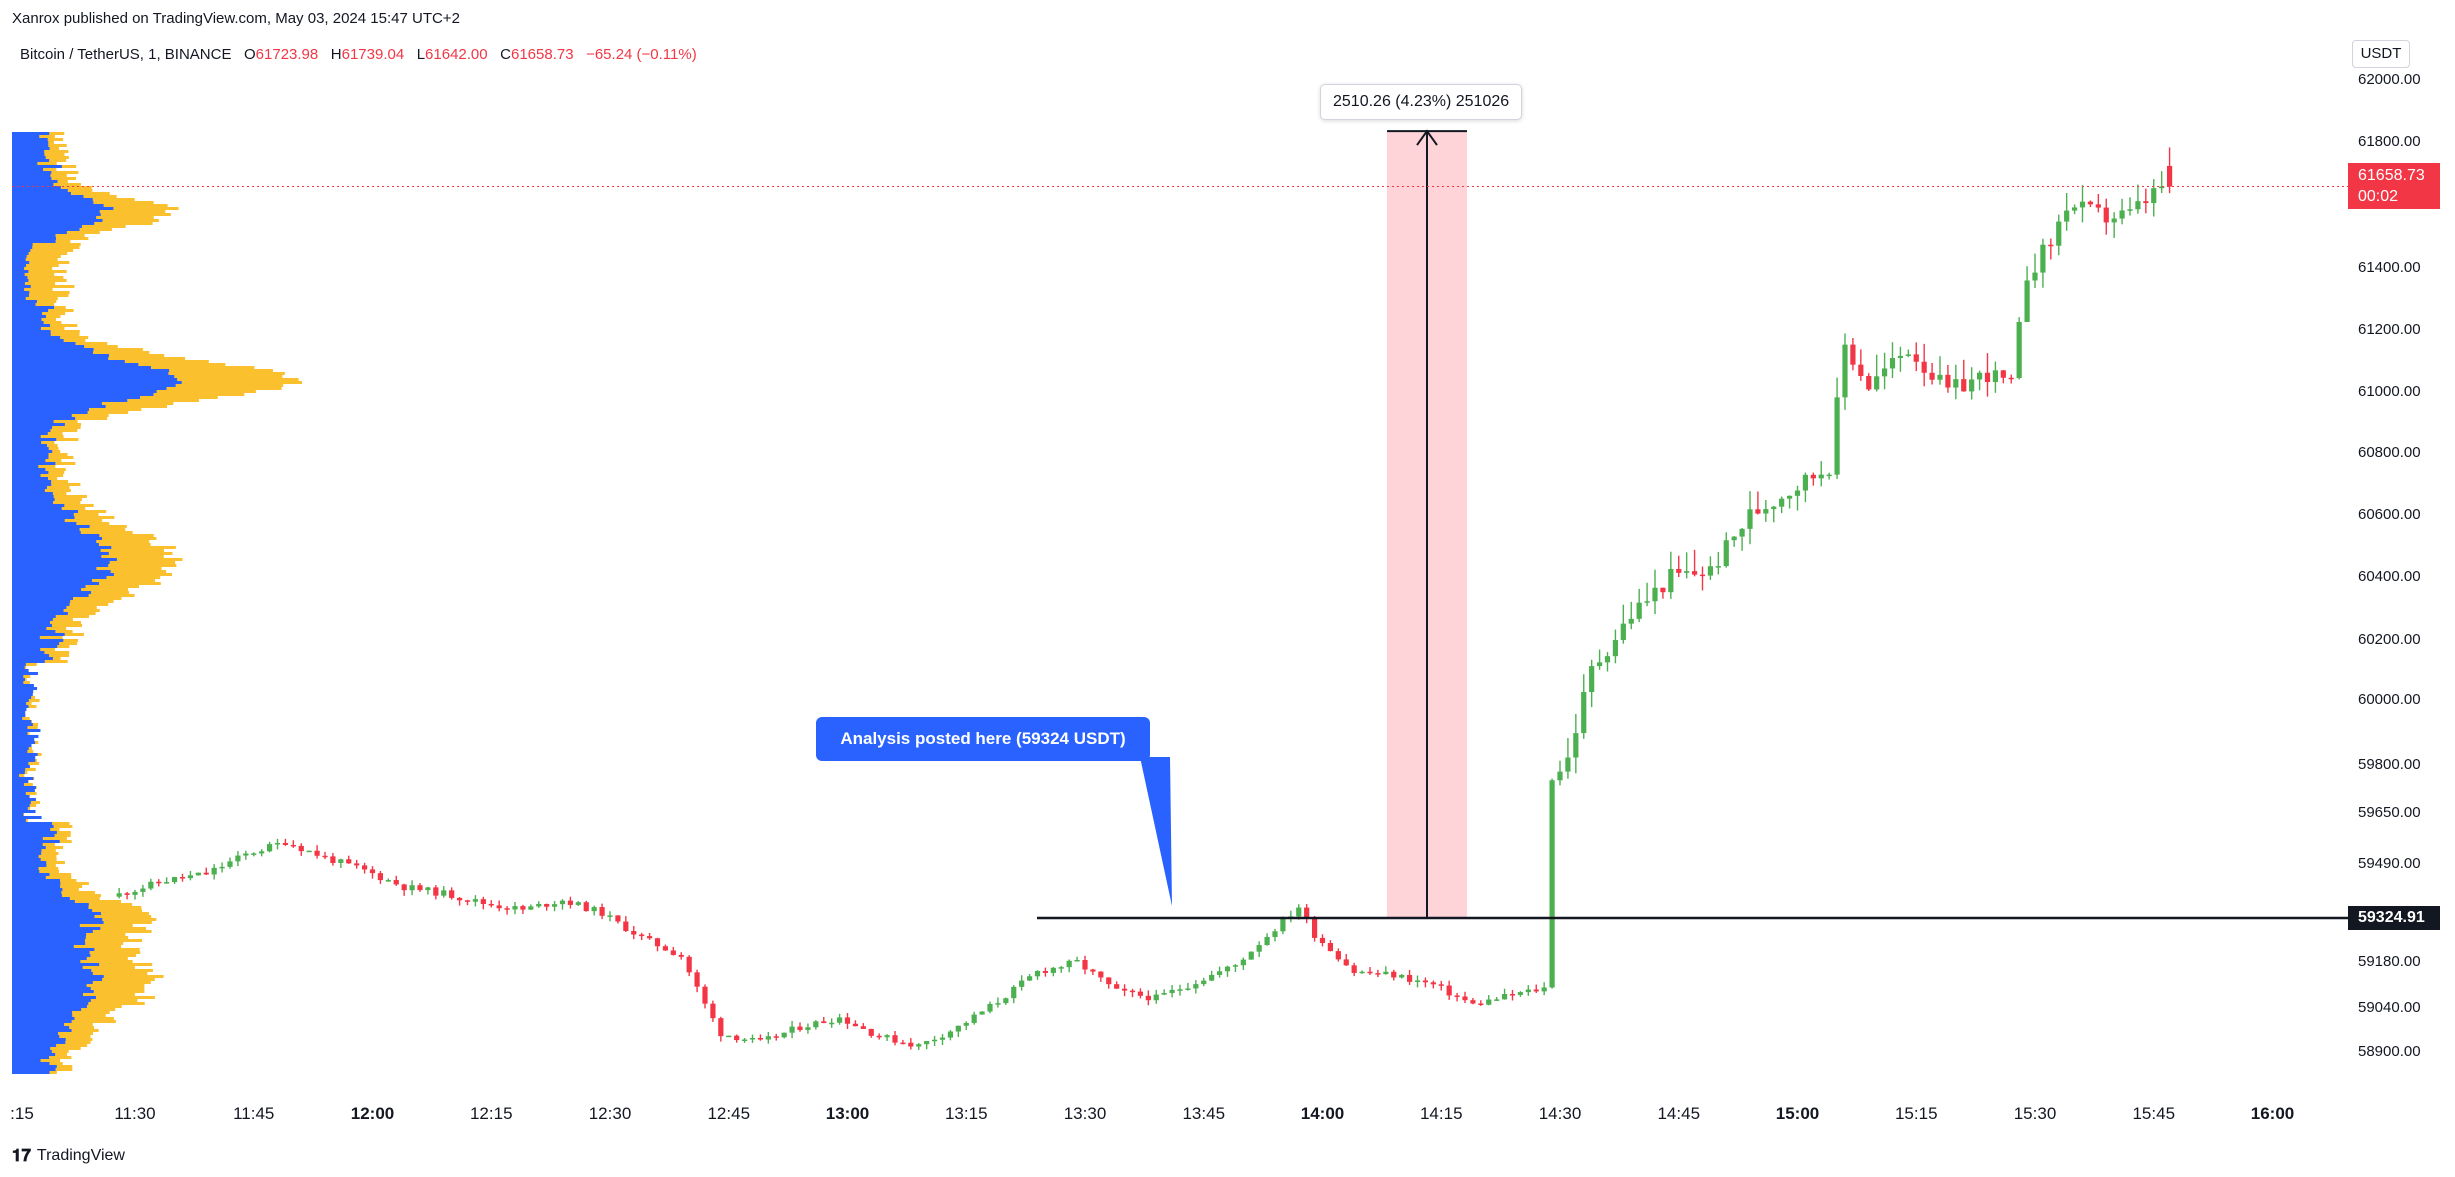 This screenshot has height=1177, width=2455. Describe the element at coordinates (2381, 54) in the screenshot. I see `currency-selector: USDT` at that location.